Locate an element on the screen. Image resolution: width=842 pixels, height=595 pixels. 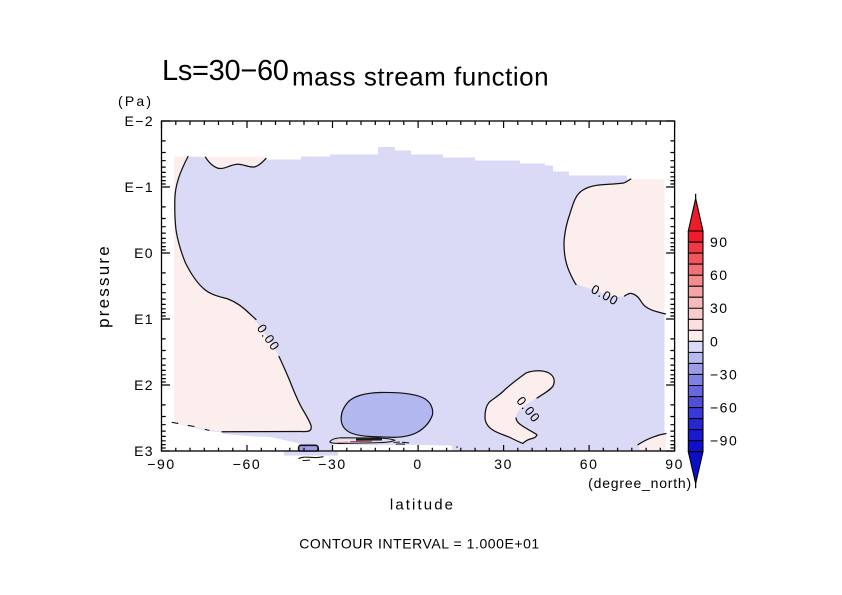
svg-text: pressure is located at coordinates (103, 286).